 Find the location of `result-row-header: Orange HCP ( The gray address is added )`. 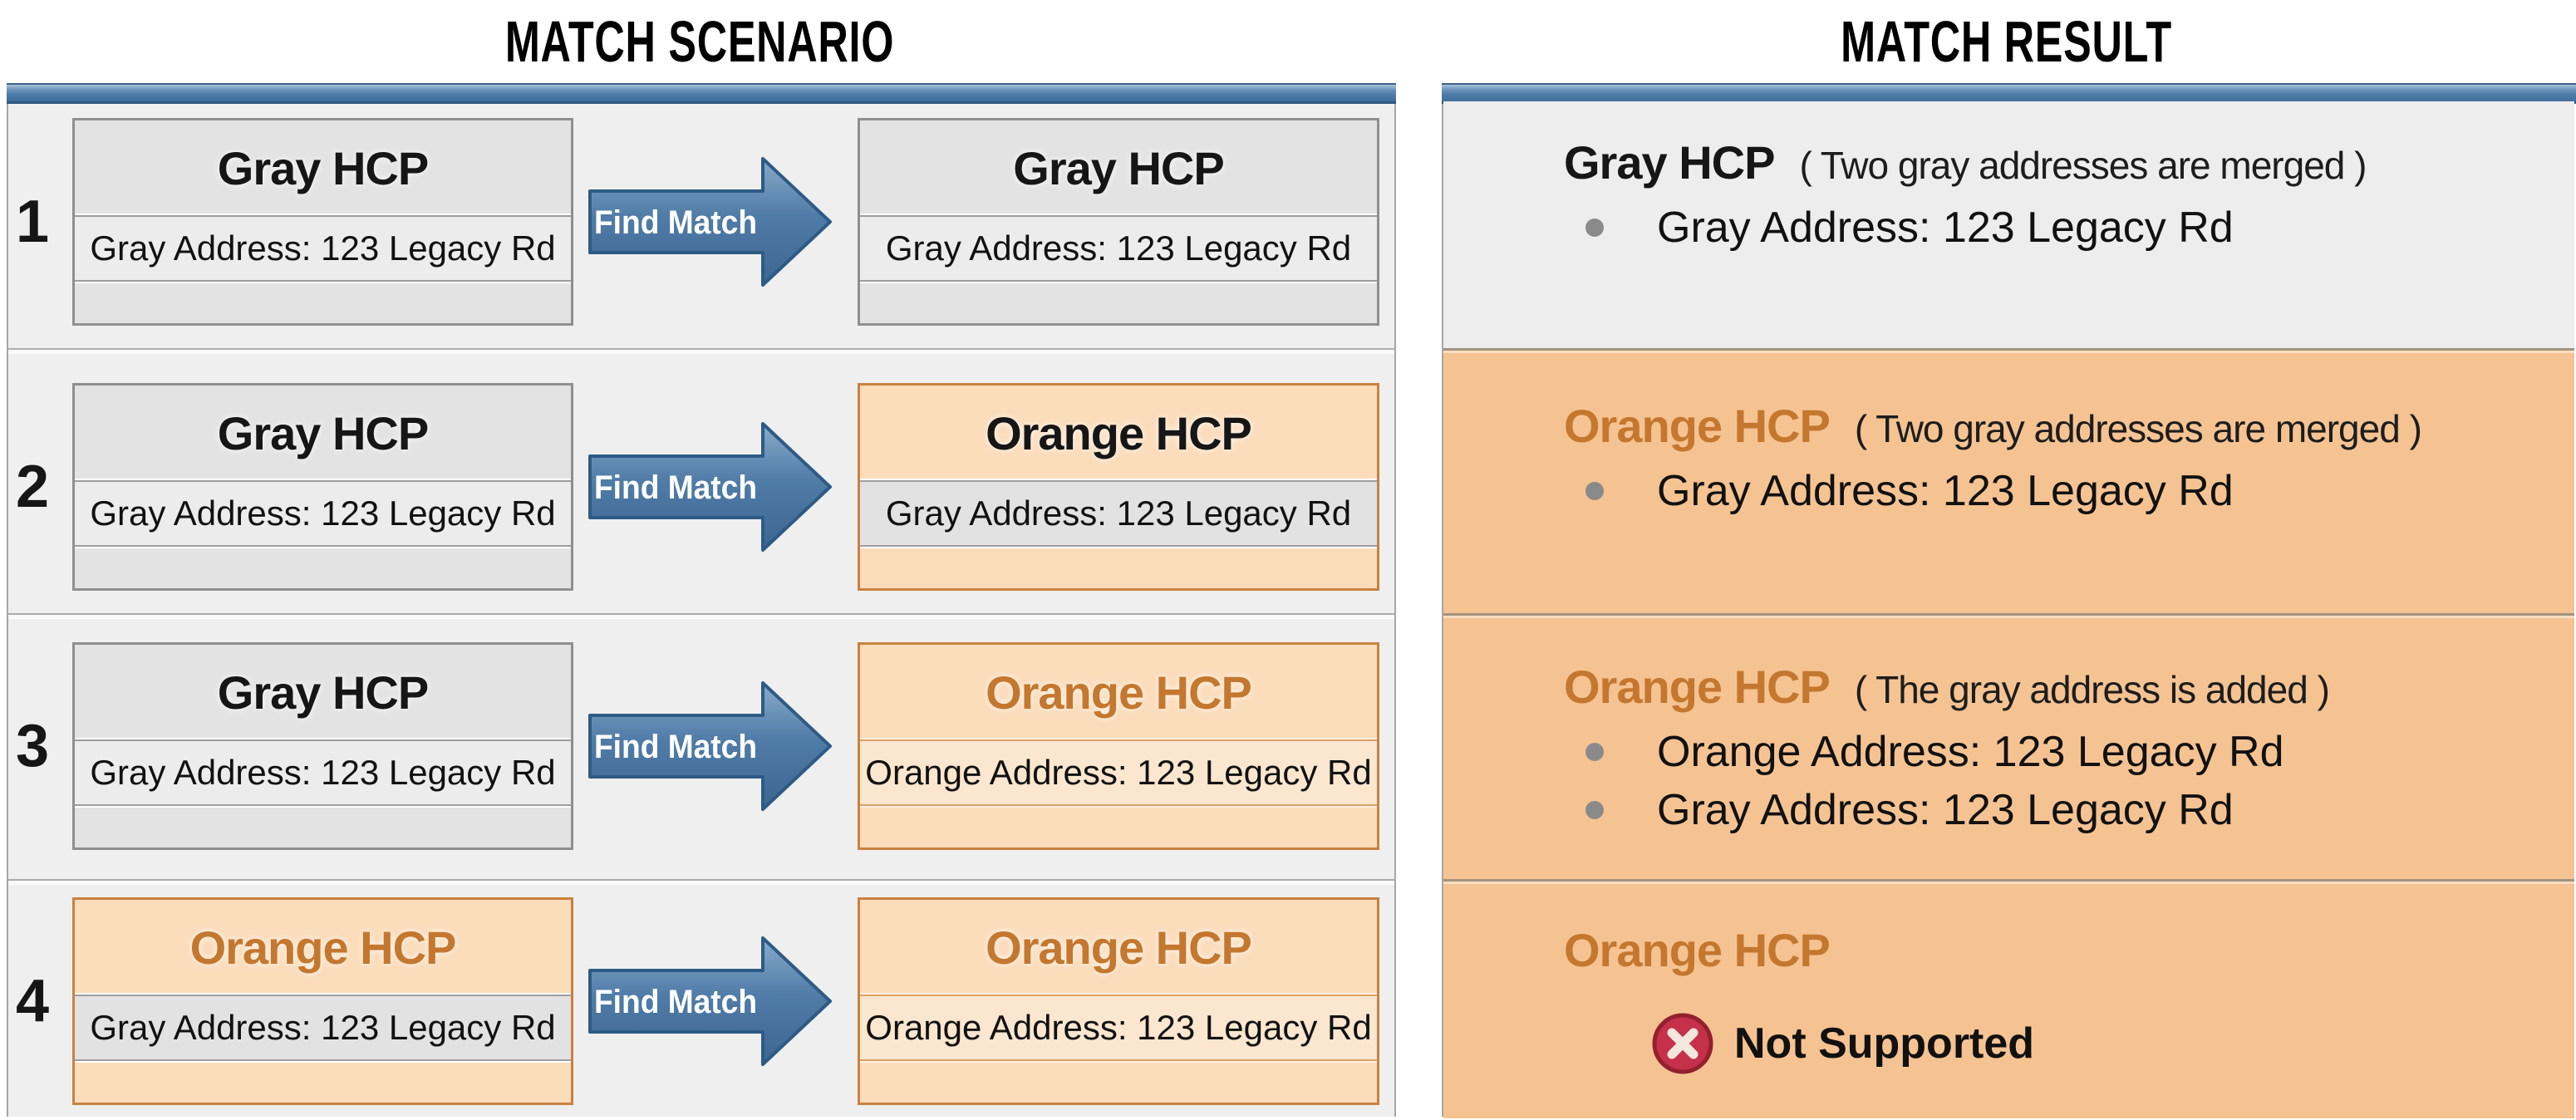

result-row-header: Orange HCP ( The gray address is added ) is located at coordinates (2069, 688).